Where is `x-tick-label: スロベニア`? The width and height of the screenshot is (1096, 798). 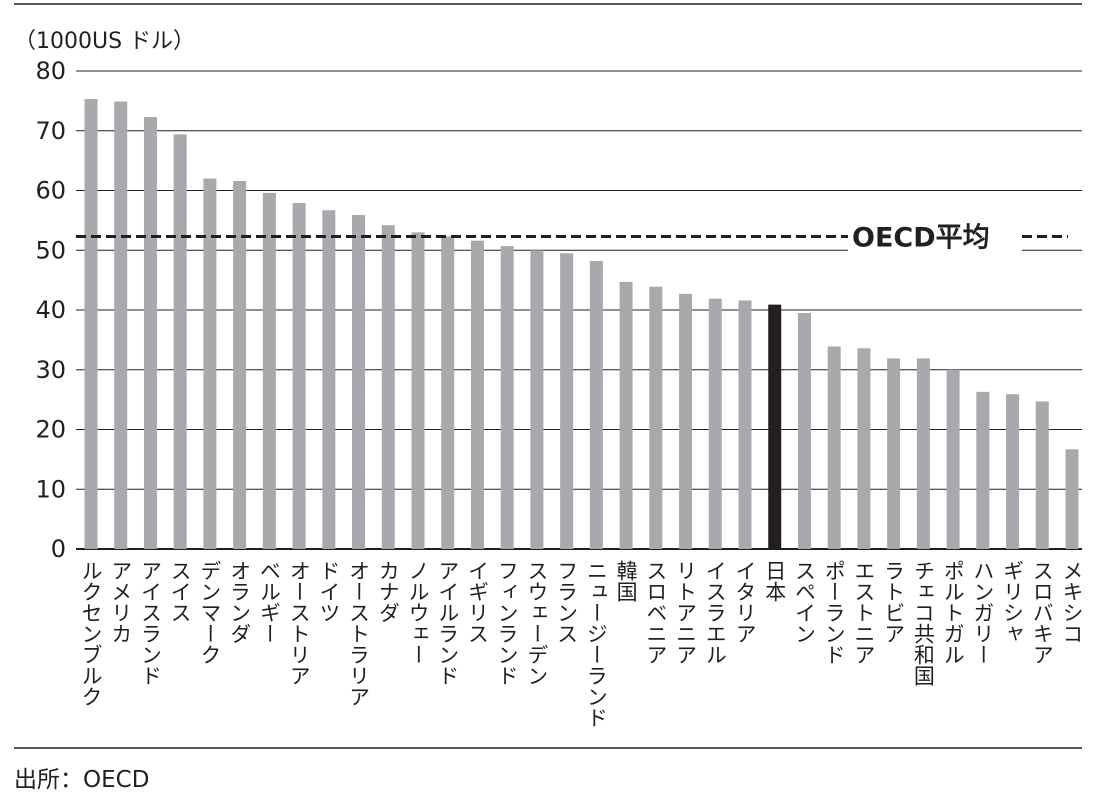 x-tick-label: スロベニア is located at coordinates (656, 612).